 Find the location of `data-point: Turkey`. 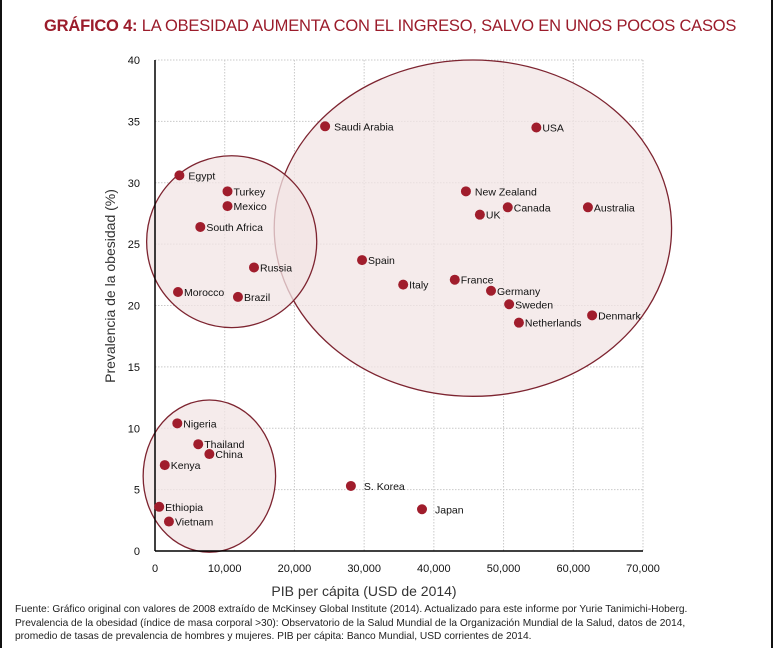

data-point: Turkey is located at coordinates (244, 192).